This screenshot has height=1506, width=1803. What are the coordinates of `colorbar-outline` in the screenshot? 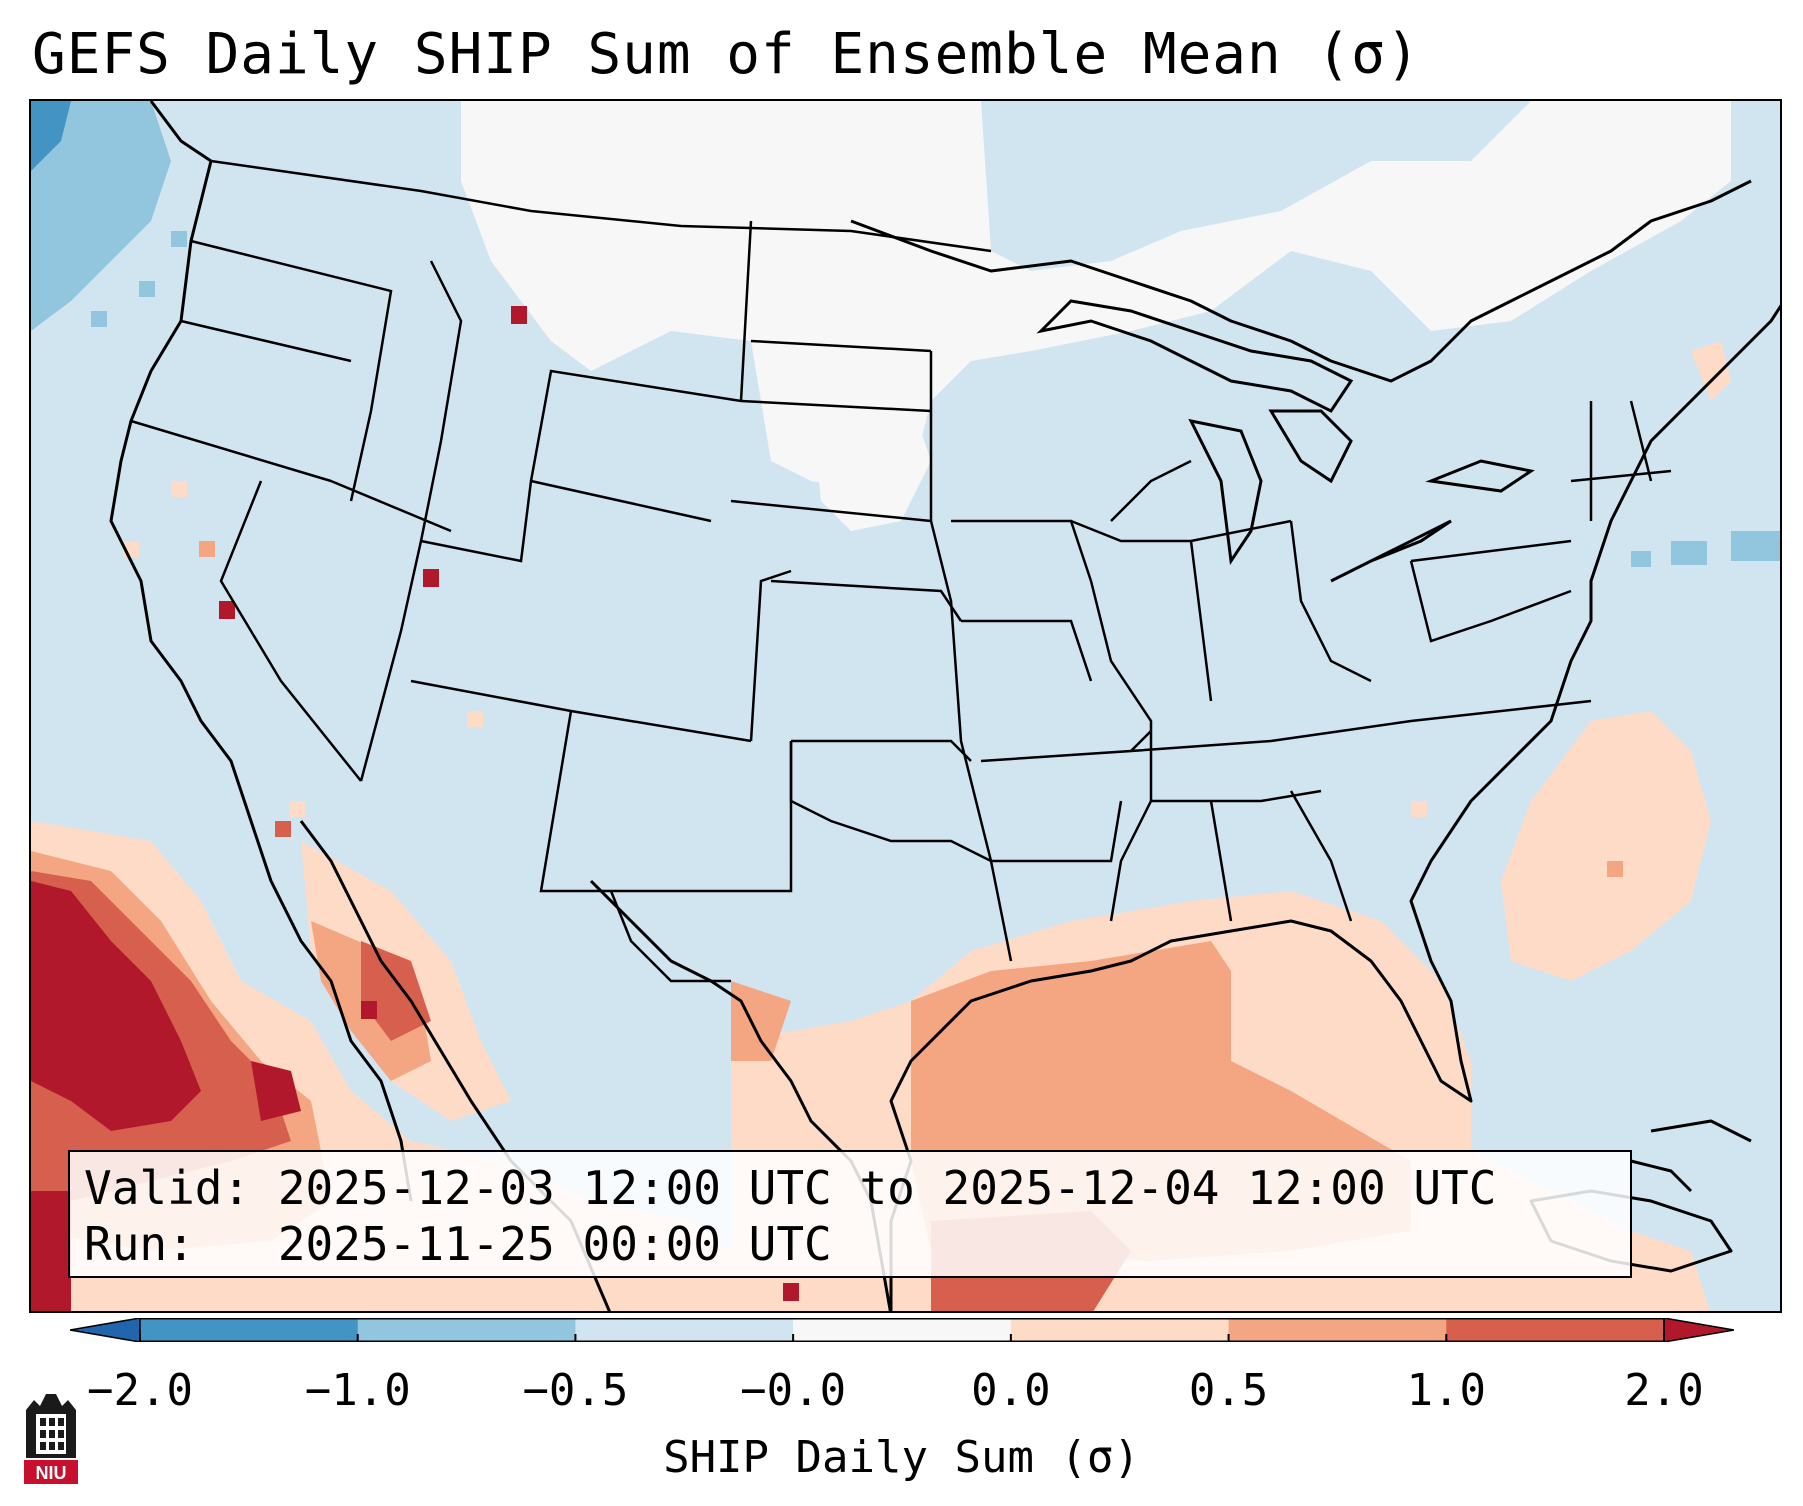 It's located at (902, 1330).